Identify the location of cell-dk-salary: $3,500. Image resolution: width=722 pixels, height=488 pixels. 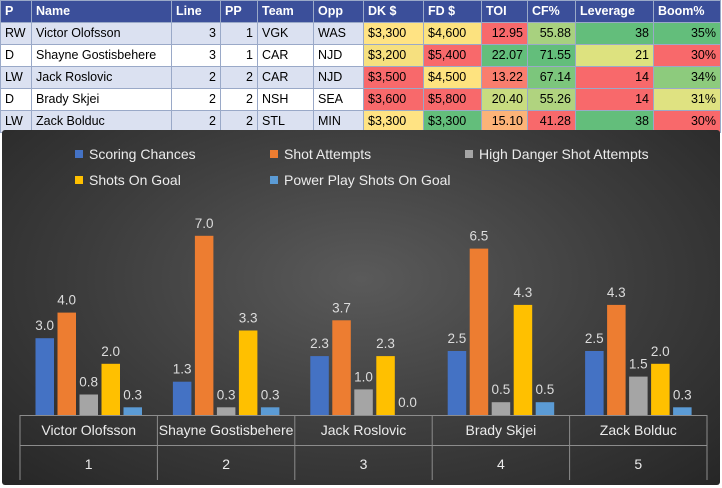
(393, 77).